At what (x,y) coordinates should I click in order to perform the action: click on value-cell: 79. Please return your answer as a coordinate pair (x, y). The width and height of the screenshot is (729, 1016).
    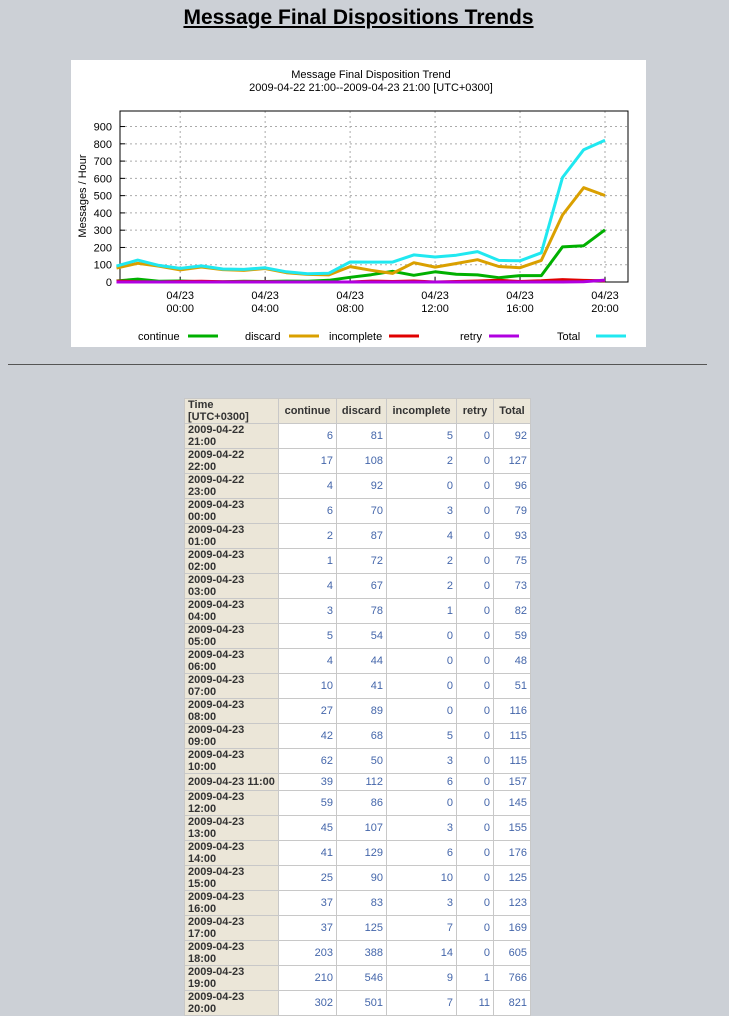
    Looking at the image, I should click on (512, 511).